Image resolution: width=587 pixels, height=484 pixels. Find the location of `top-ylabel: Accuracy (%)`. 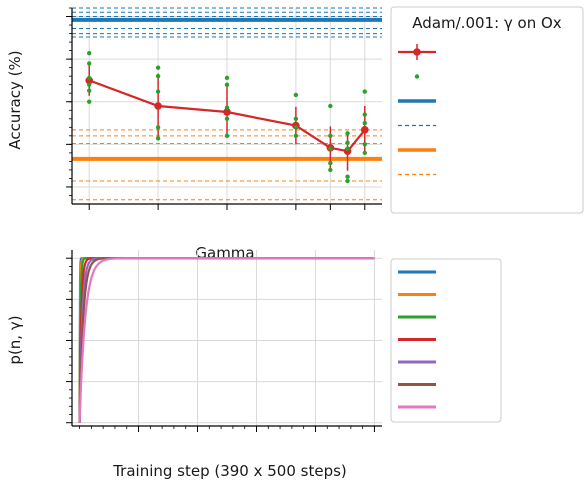

top-ylabel: Accuracy (%) is located at coordinates (15, 99).